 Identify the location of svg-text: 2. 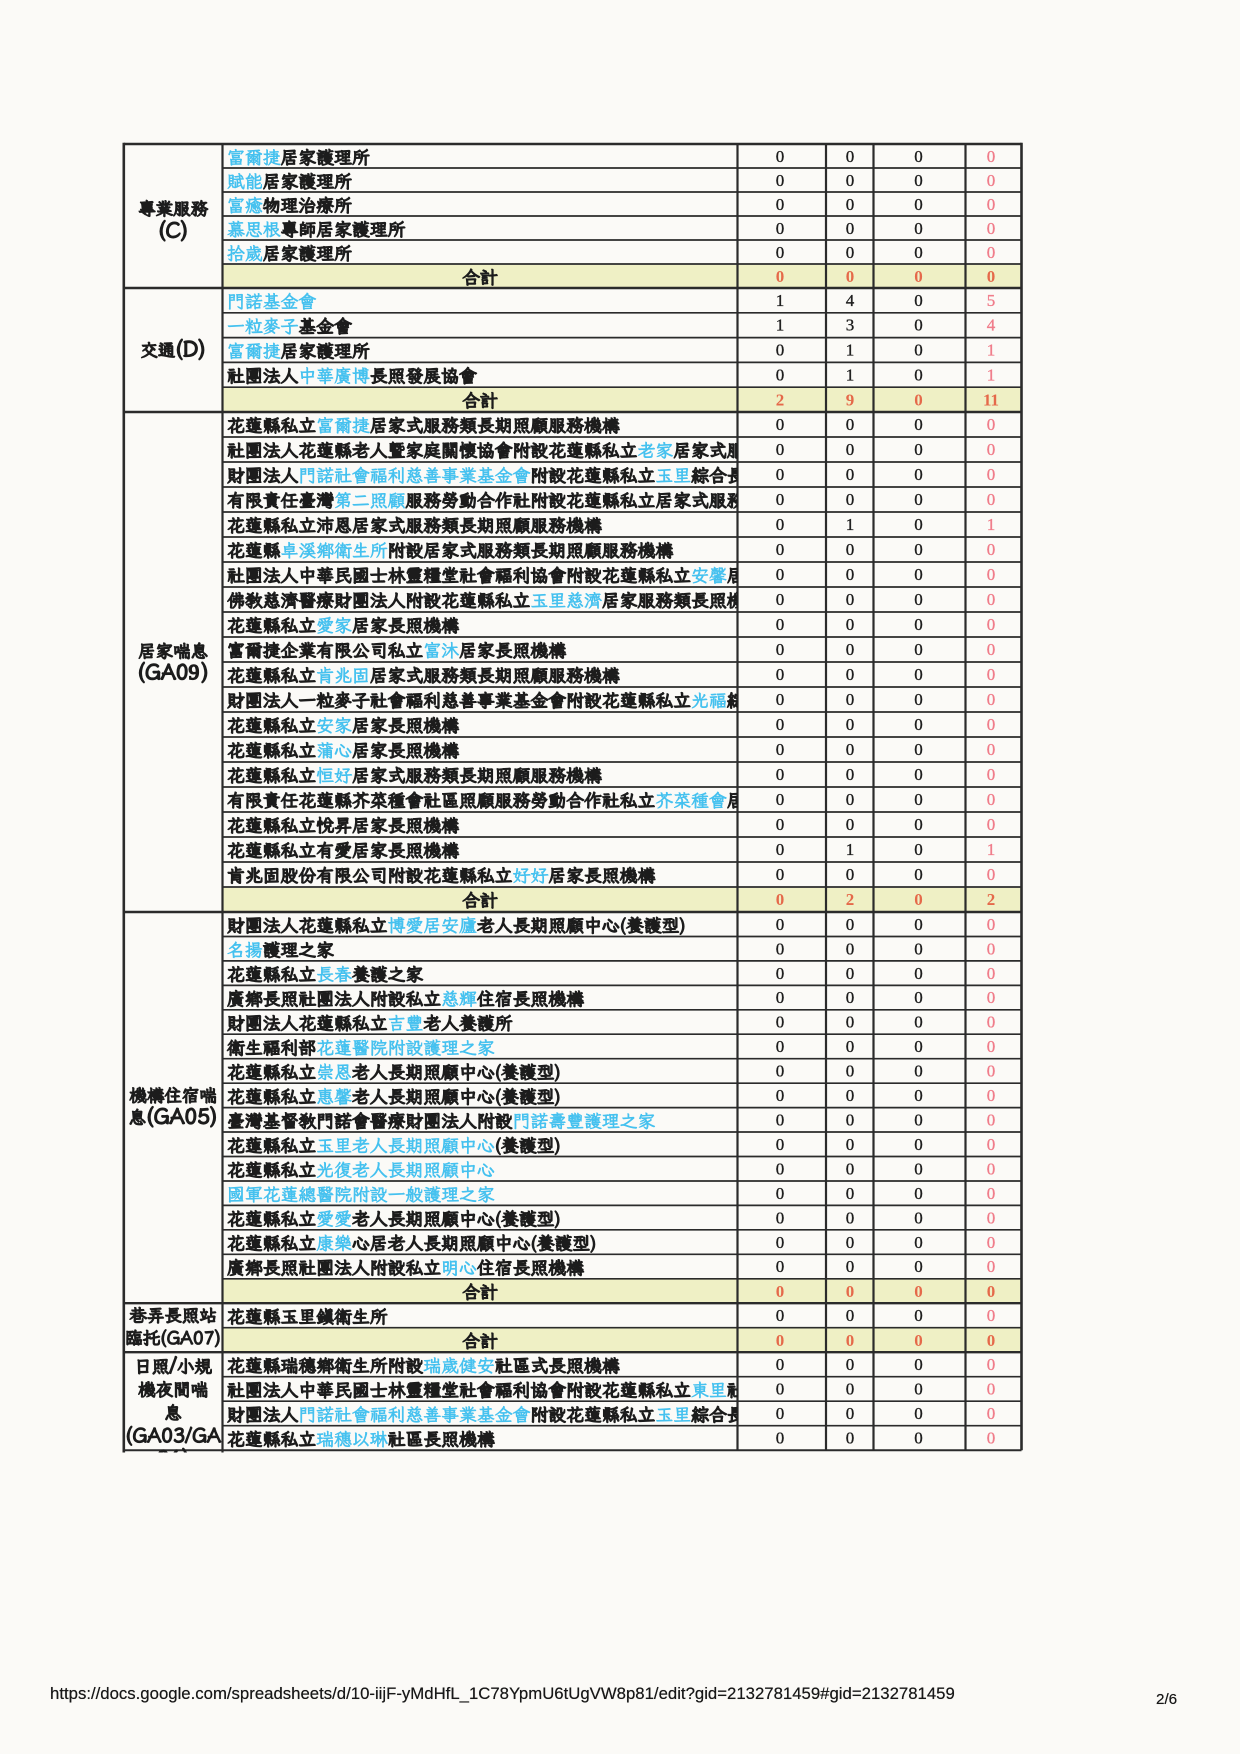
(991, 899).